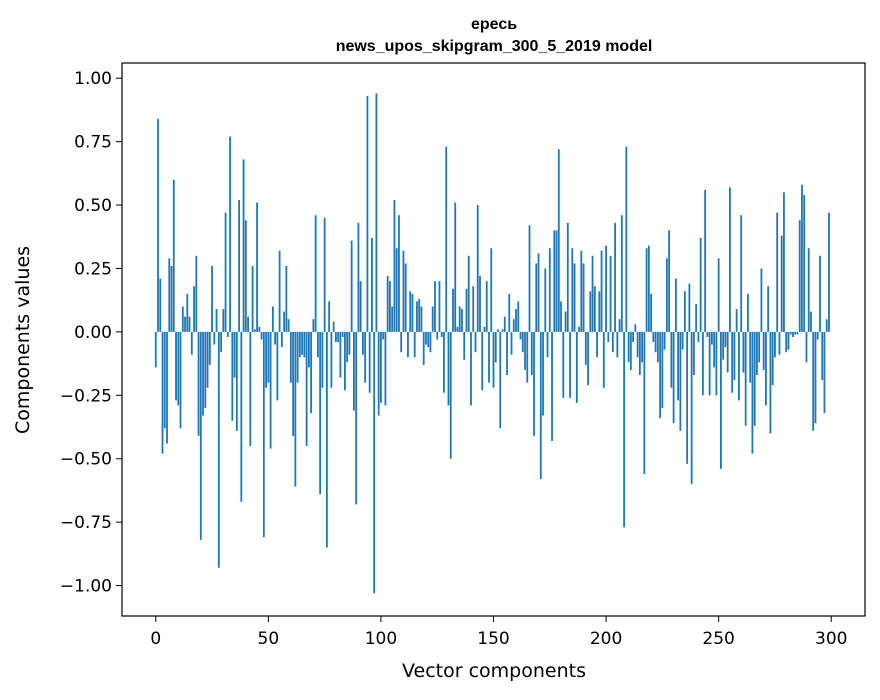 This screenshot has height=700, width=880. I want to click on x-tick-label: 250, so click(718, 639).